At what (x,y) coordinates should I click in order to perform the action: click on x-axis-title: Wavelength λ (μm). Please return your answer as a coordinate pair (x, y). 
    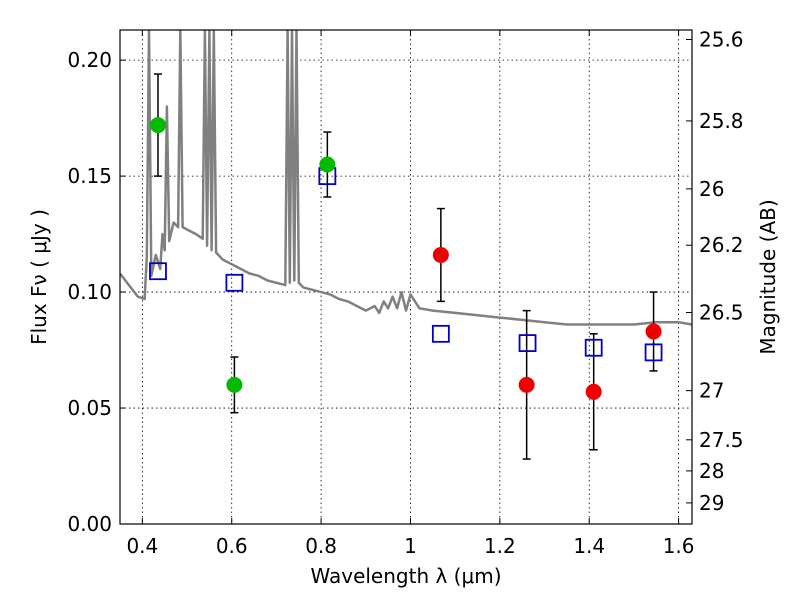
    Looking at the image, I should click on (405, 576).